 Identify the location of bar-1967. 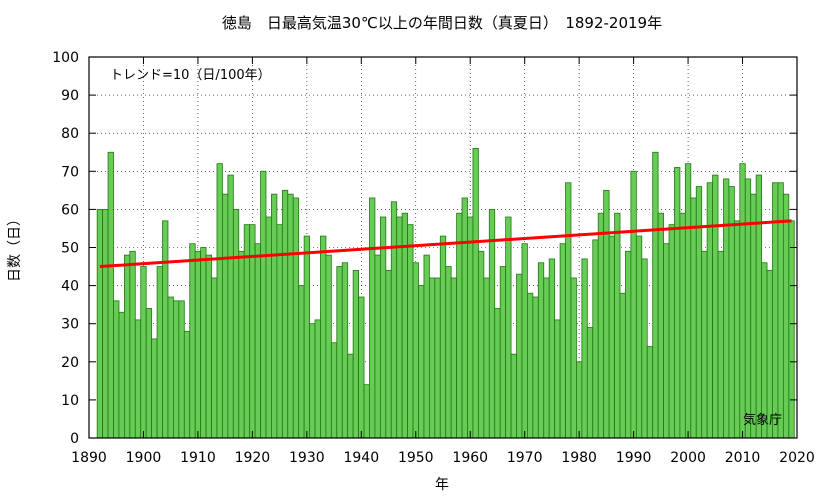
(508, 327).